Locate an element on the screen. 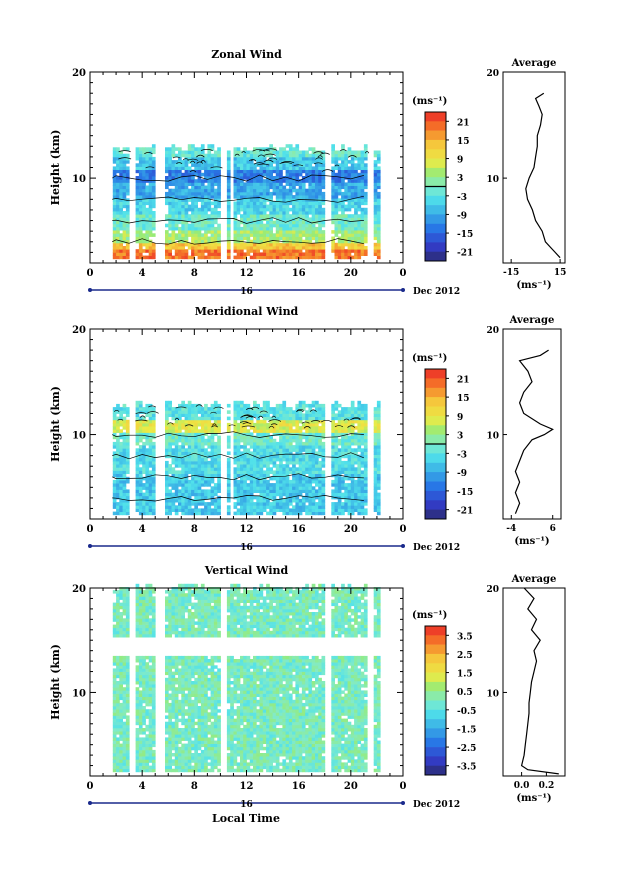  colorbar-tick-label: 3 is located at coordinates (460, 437).